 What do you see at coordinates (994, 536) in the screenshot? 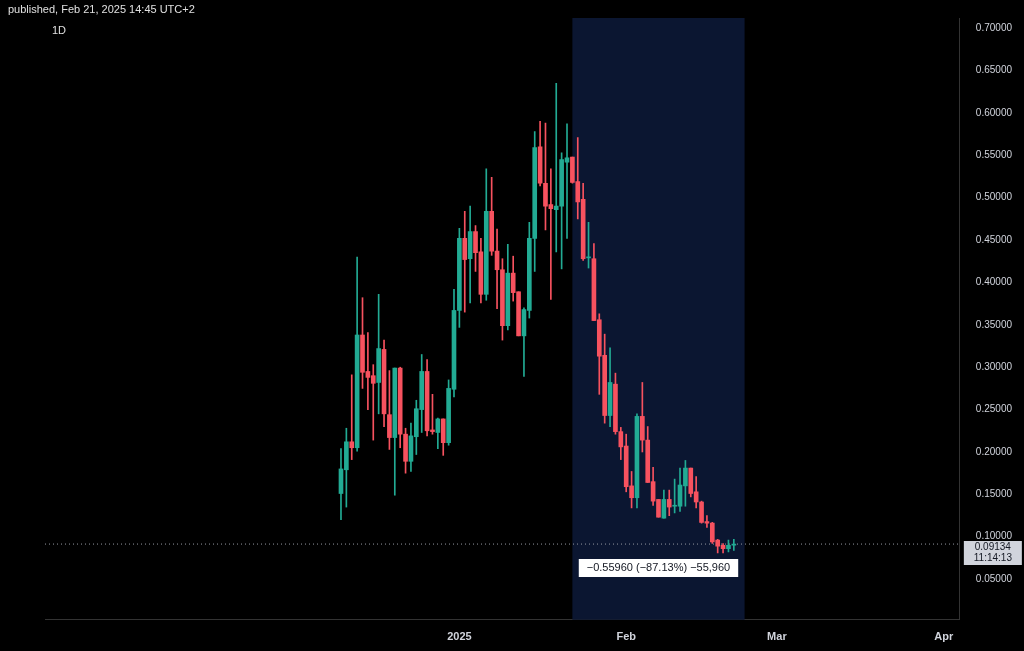
I see `y-tick-label: 0.10000` at bounding box center [994, 536].